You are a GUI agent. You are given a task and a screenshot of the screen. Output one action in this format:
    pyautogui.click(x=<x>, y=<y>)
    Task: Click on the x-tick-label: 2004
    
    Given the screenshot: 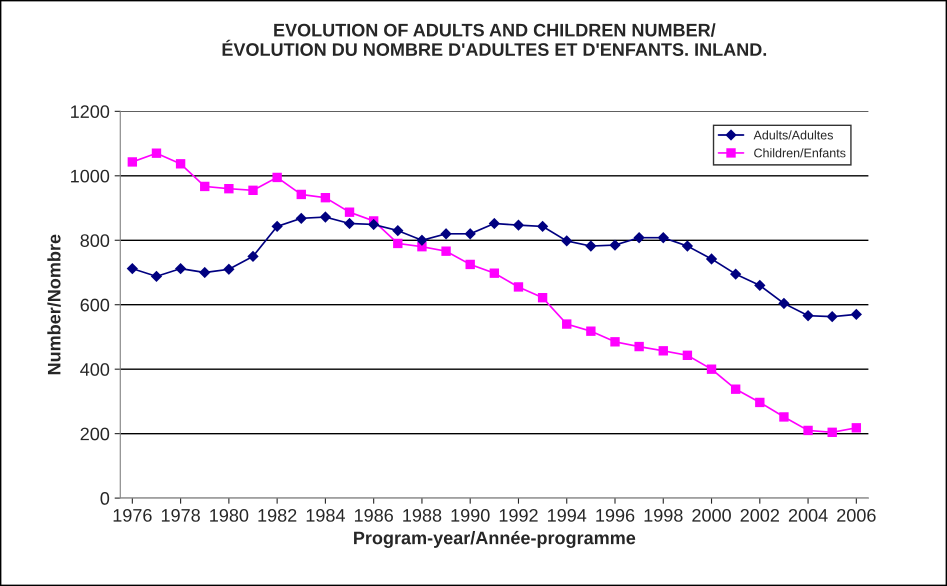 What is the action you would take?
    pyautogui.click(x=808, y=515)
    